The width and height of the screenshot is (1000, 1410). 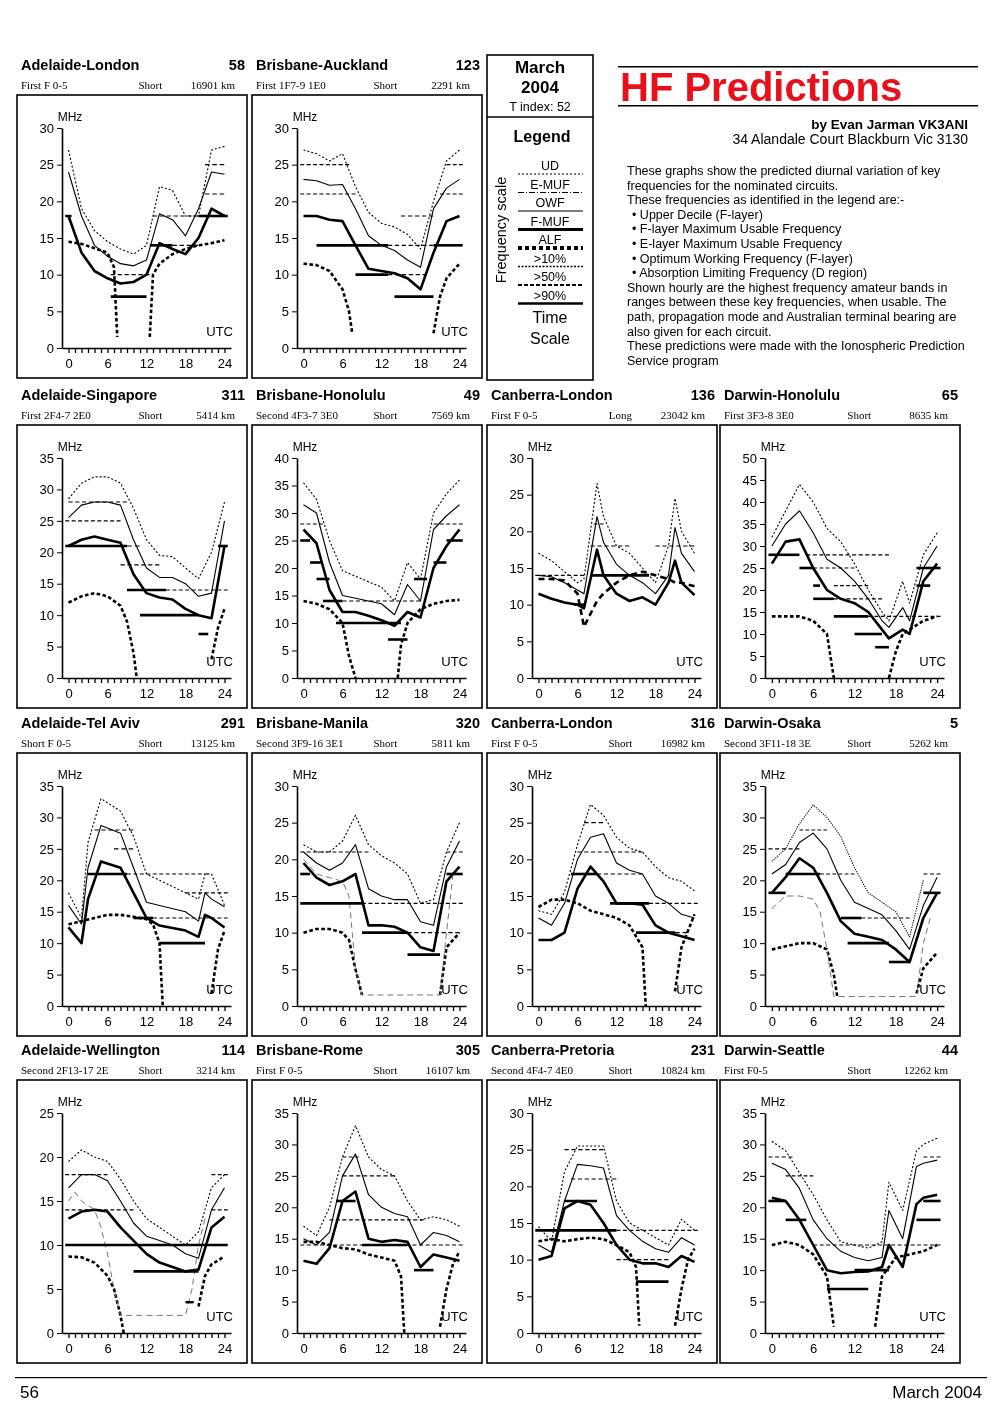 I want to click on text: >90%, so click(x=550, y=295).